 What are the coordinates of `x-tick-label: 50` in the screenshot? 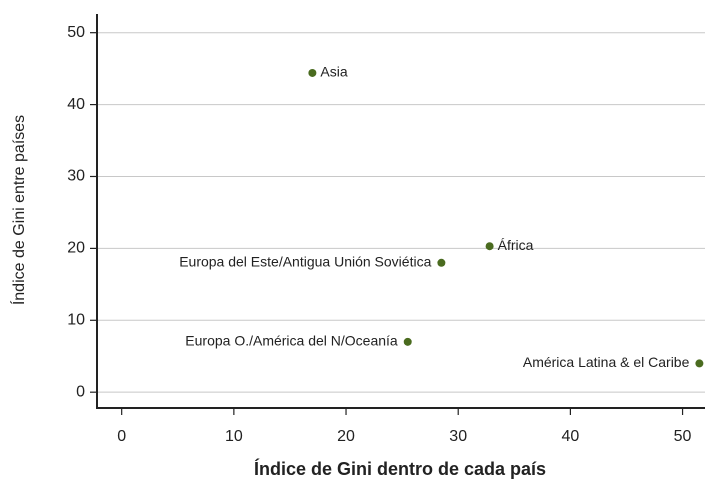 It's located at (683, 436).